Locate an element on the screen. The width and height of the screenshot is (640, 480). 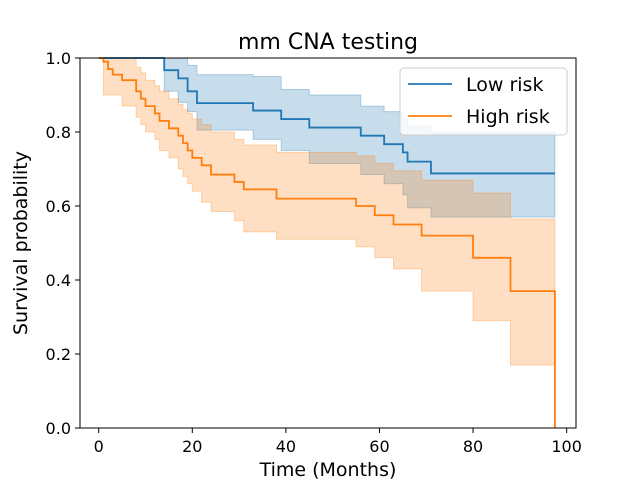
y-axis-ticks: 0.0 0.2 0.4 0.6 0.8 1.0 is located at coordinates (63, 243).